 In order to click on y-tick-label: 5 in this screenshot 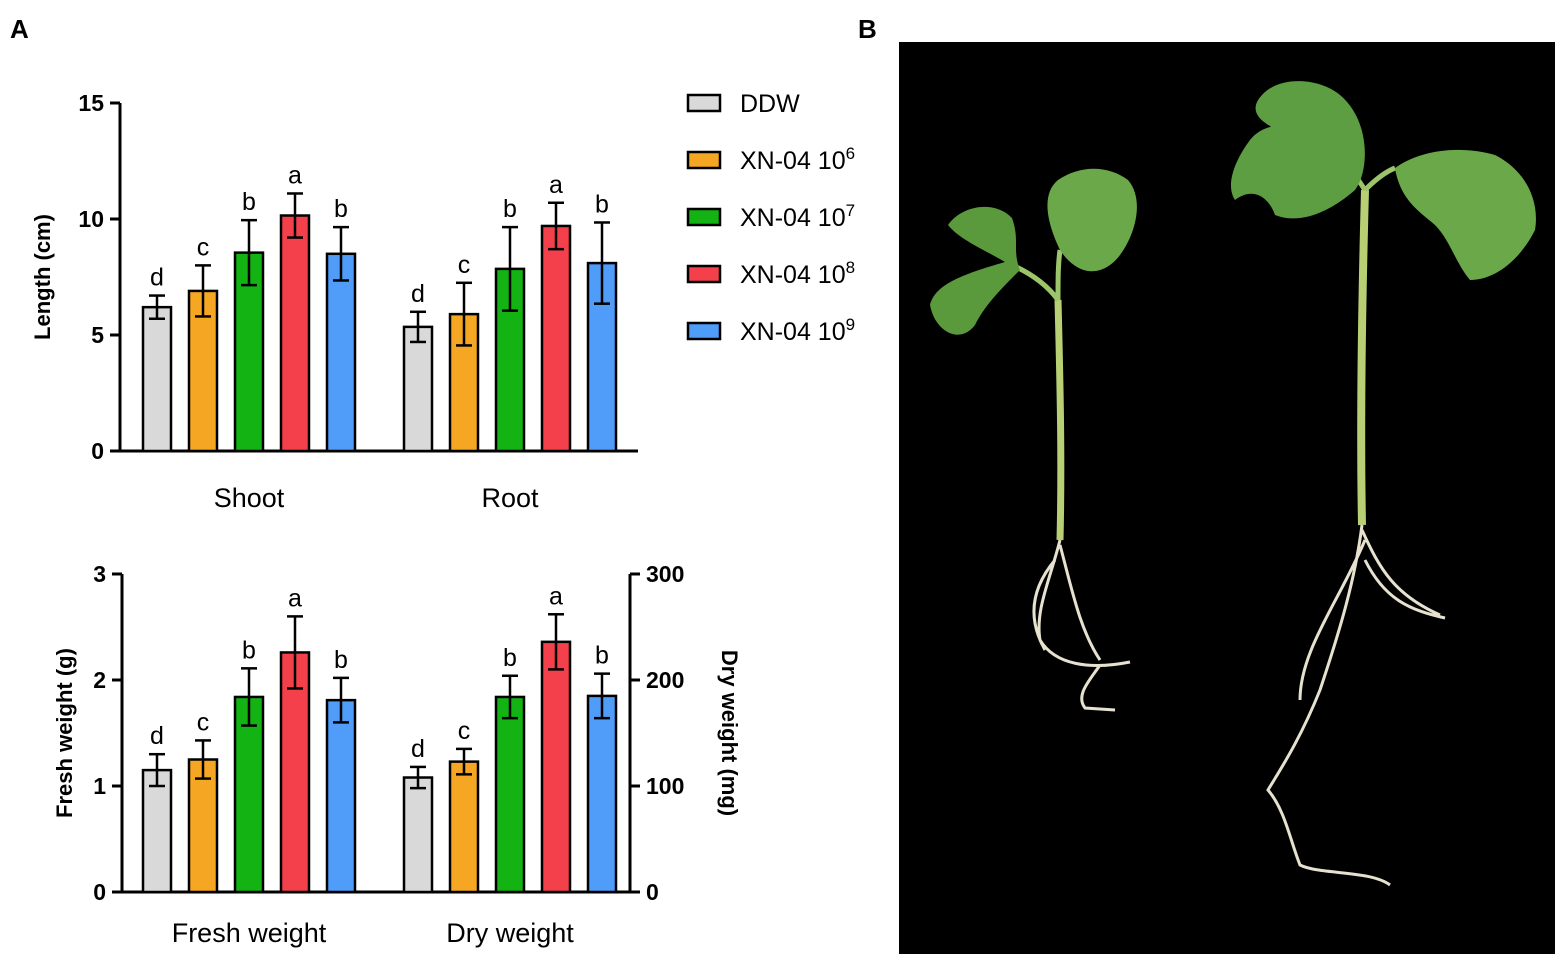, I will do `click(97, 335)`.